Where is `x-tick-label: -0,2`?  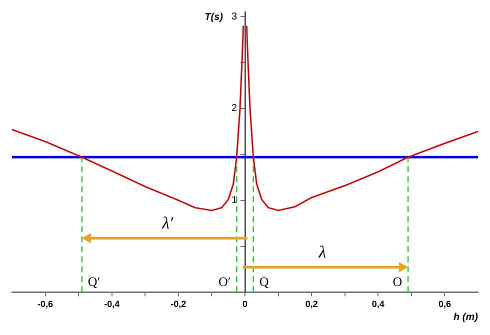 x-tick-label: -0,2 is located at coordinates (178, 304).